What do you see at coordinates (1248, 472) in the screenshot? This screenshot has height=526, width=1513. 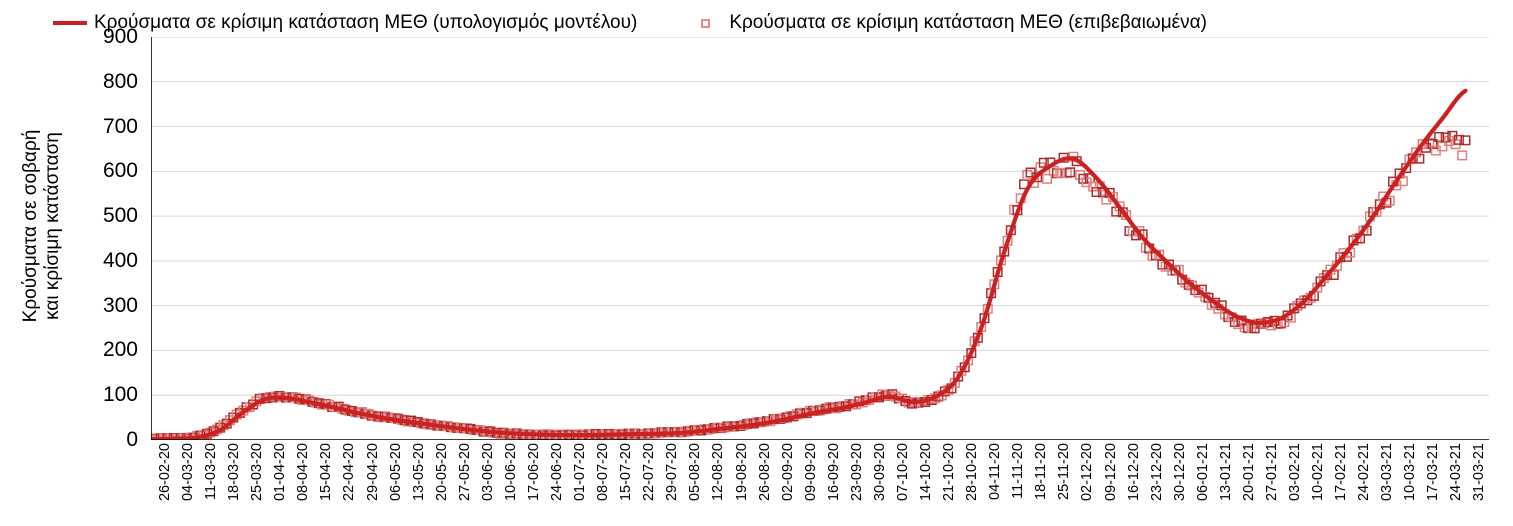 I see `x-tick-label-20-01-21: 20-01-21` at bounding box center [1248, 472].